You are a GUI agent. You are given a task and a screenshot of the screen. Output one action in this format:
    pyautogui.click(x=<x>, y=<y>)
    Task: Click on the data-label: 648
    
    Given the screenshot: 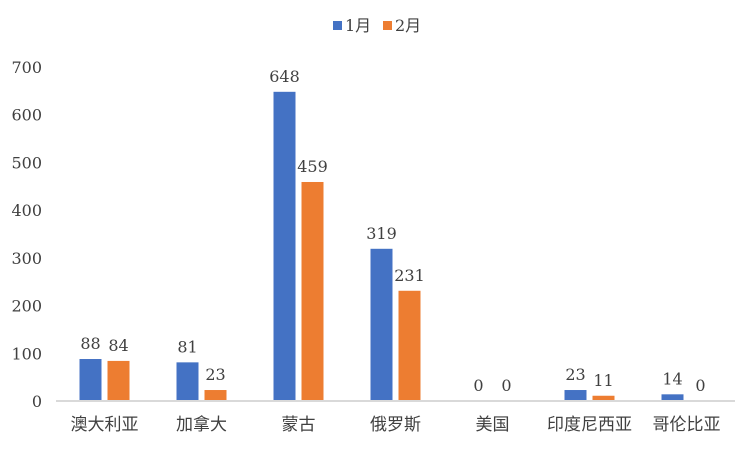 What is the action you would take?
    pyautogui.click(x=284, y=76)
    